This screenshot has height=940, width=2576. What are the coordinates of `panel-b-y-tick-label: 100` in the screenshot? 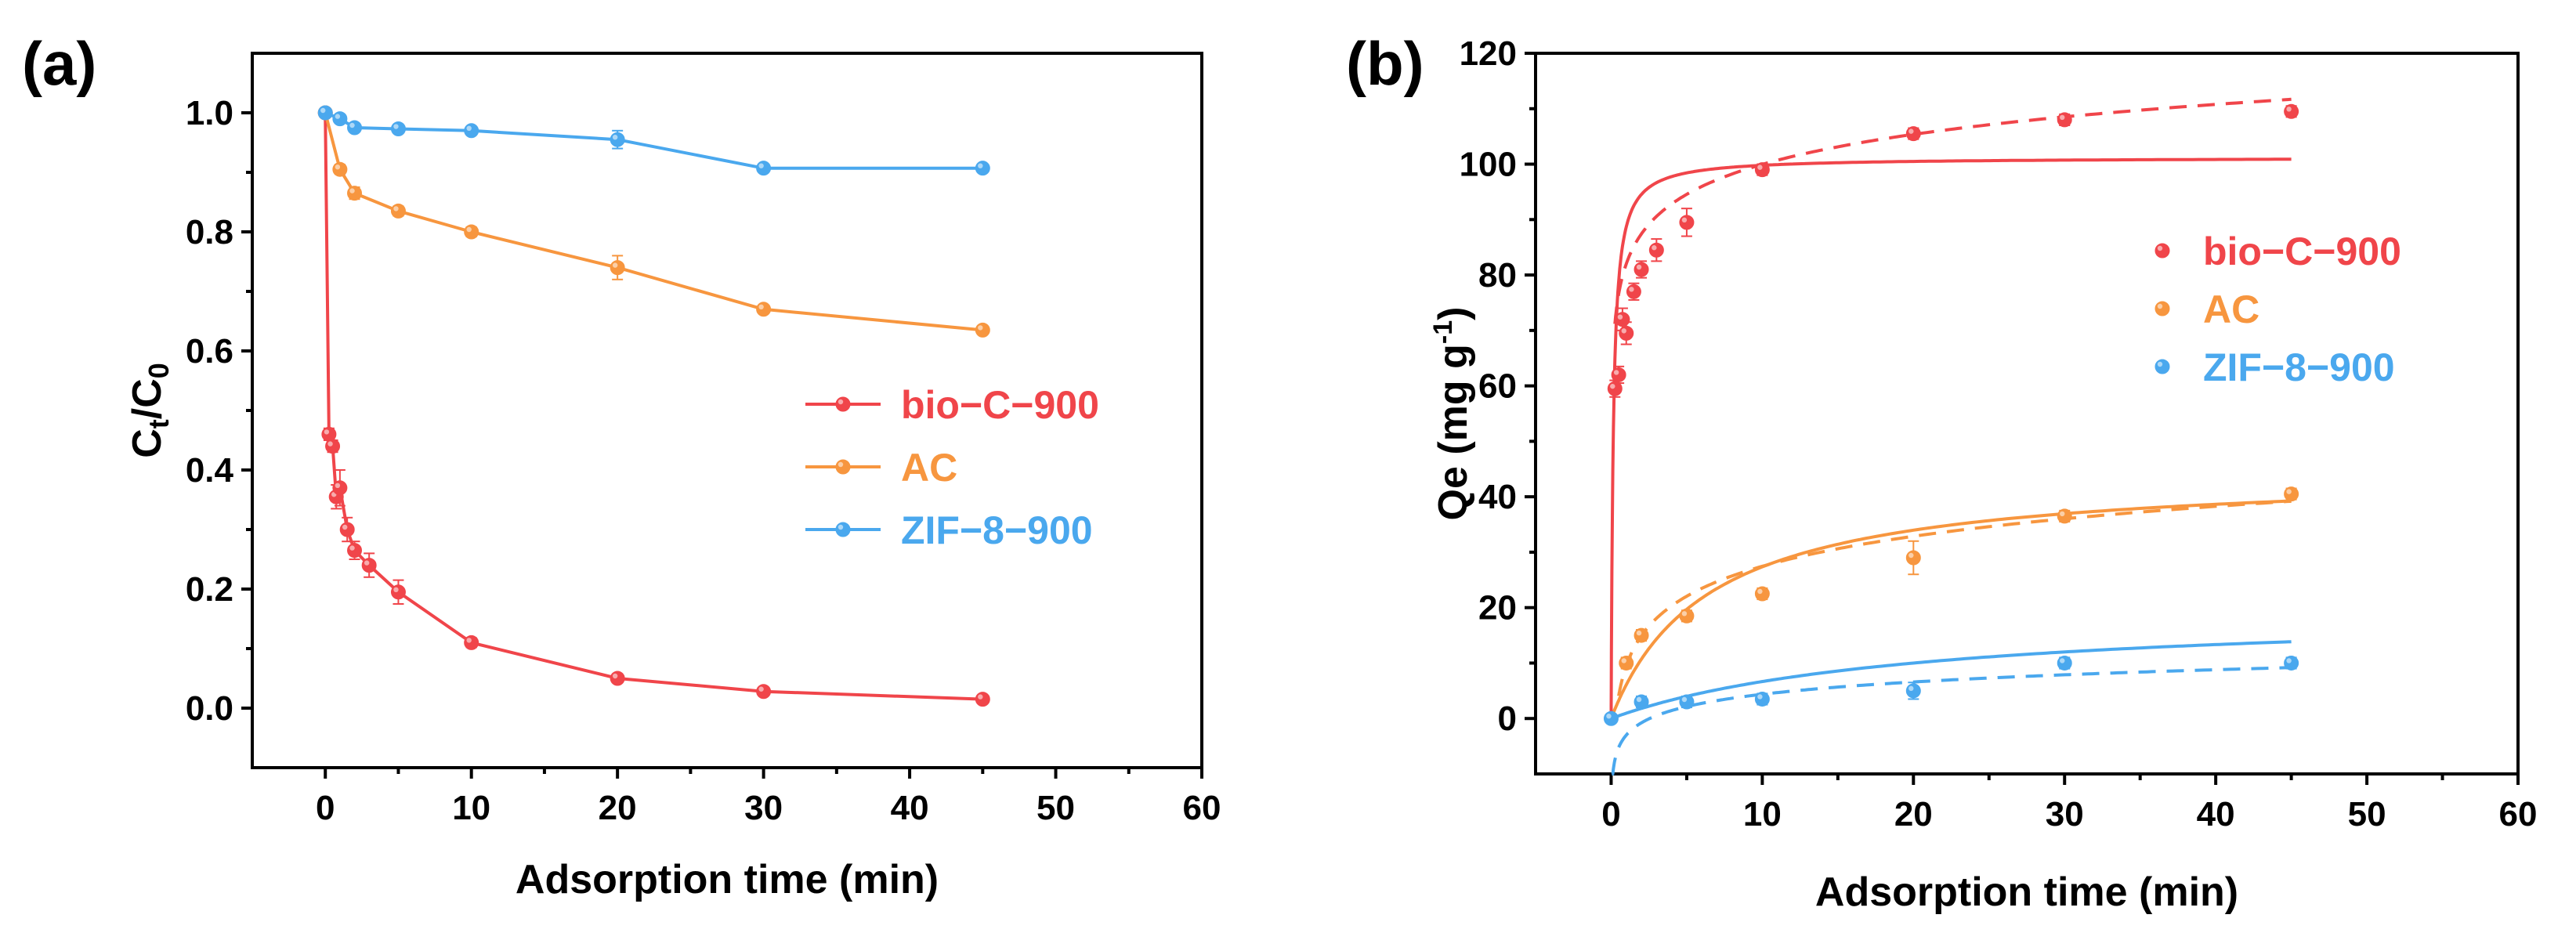 It's located at (1488, 165).